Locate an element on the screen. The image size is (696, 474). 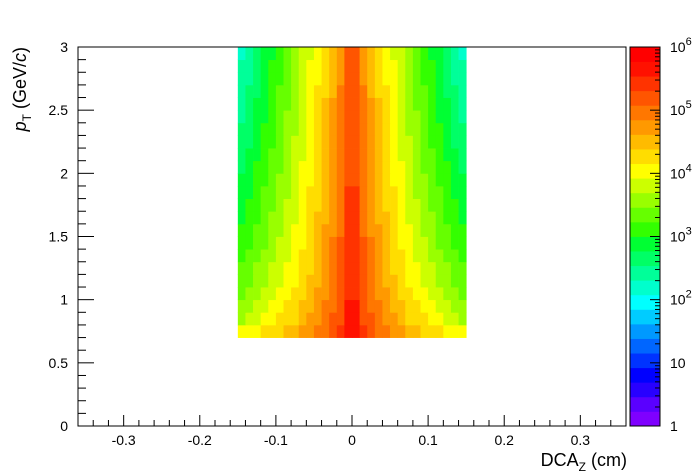
y-tick-label: 2 is located at coordinates (64, 173).